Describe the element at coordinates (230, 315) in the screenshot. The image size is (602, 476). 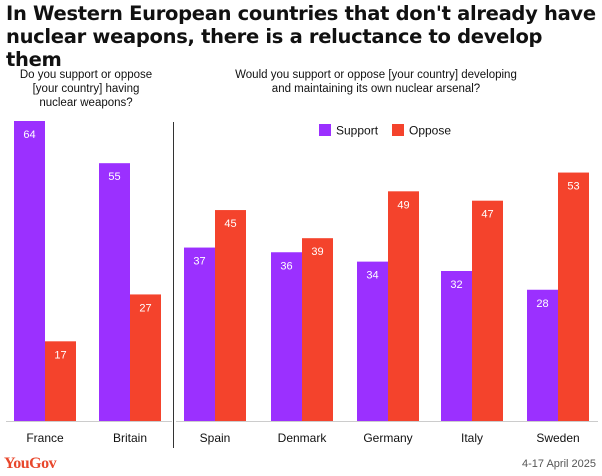
I see `bar-oppose-spain` at that location.